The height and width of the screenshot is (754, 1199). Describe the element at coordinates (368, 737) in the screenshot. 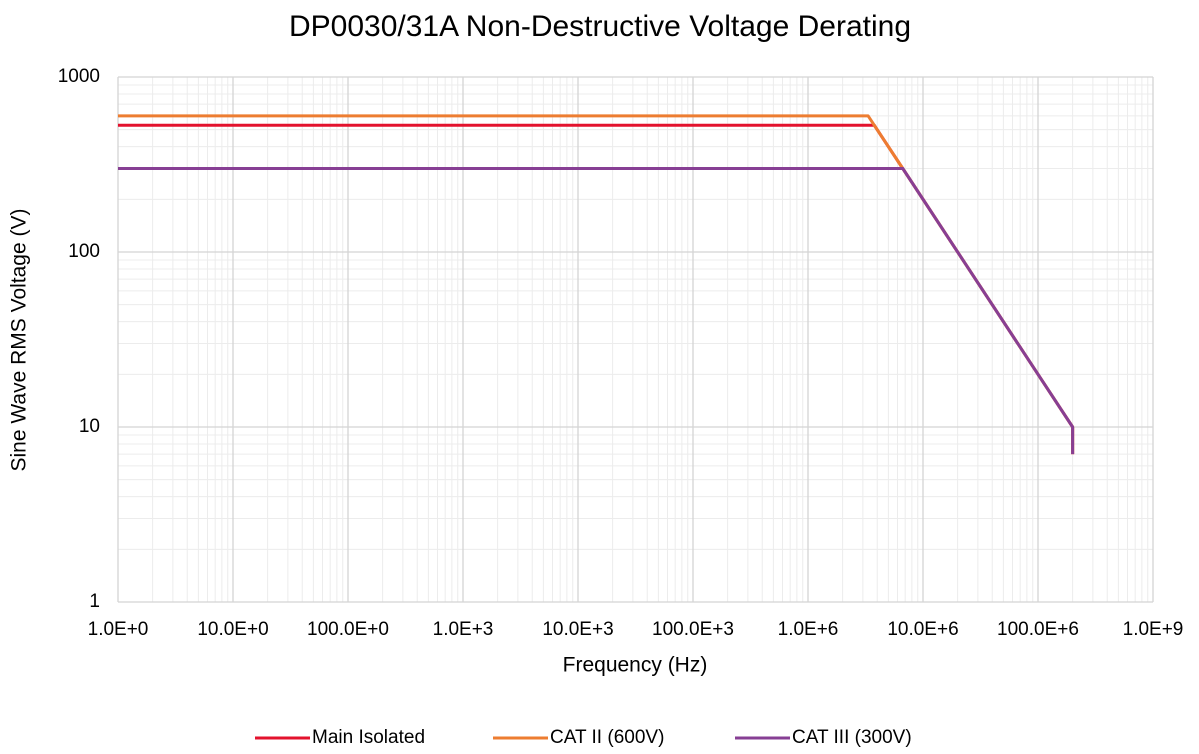

I see `legend-label: Main Isolated` at that location.